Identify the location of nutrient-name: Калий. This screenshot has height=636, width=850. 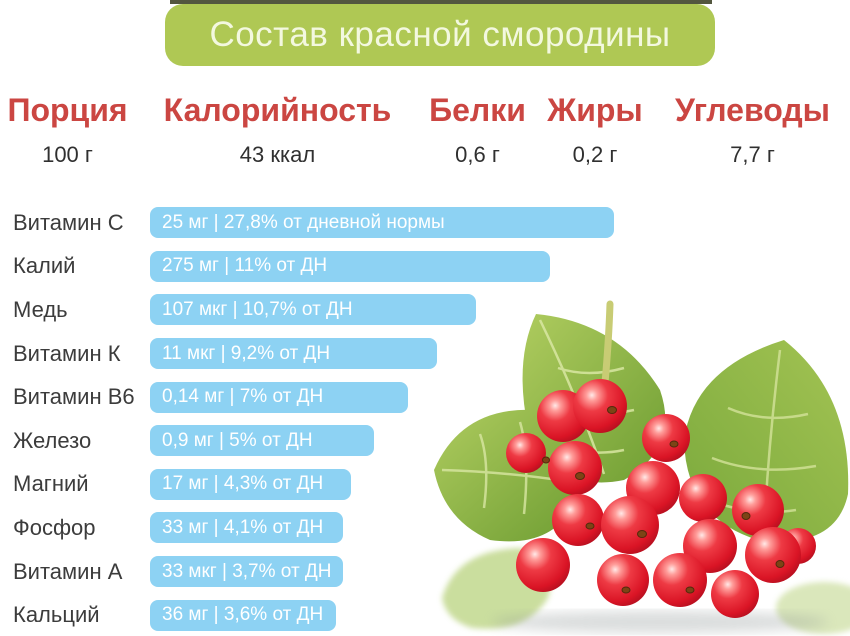
(44, 266).